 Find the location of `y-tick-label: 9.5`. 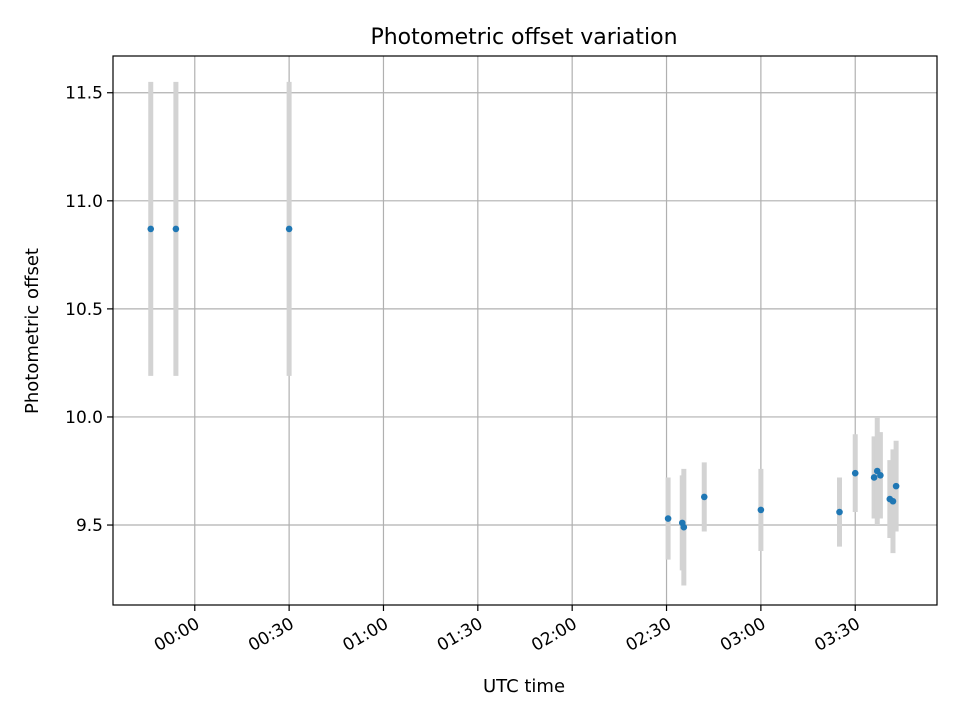

y-tick-label: 9.5 is located at coordinates (89, 526).